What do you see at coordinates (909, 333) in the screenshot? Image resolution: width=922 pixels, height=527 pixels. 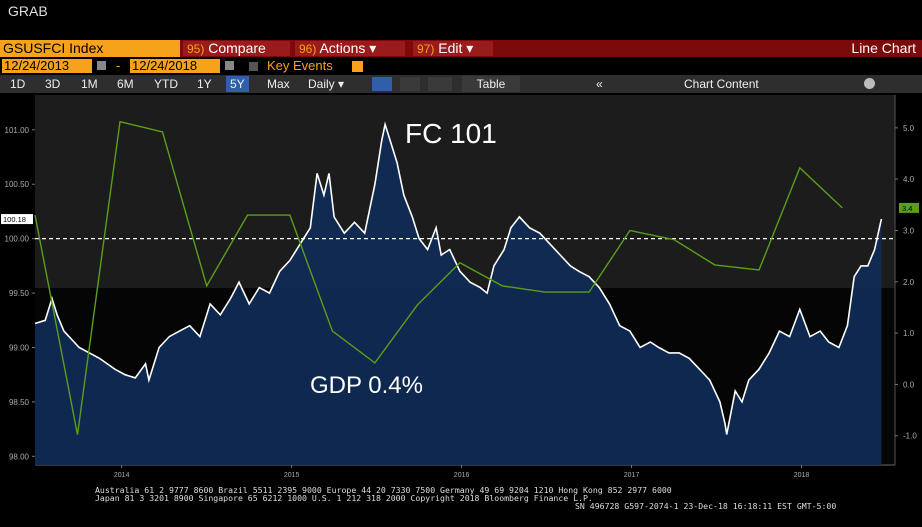 I see `y2-tick-label: 1.0` at bounding box center [909, 333].